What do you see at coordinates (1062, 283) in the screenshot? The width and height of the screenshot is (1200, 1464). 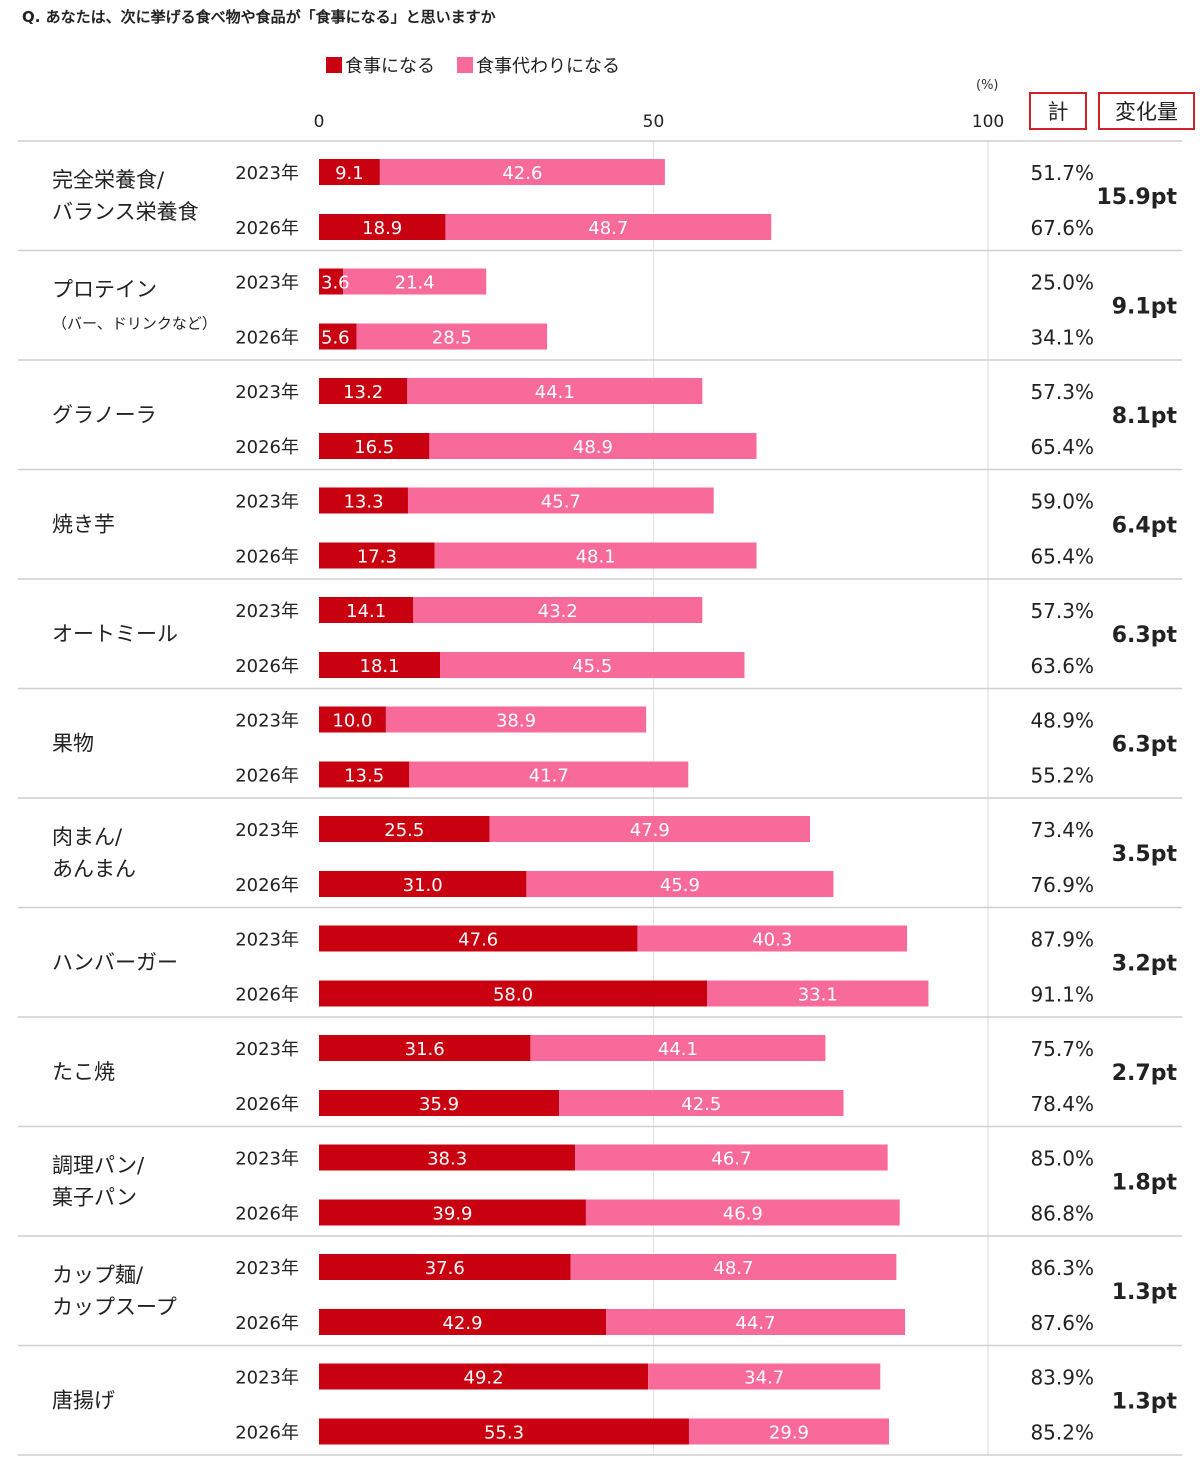 I see `total-value: 25.0%` at bounding box center [1062, 283].